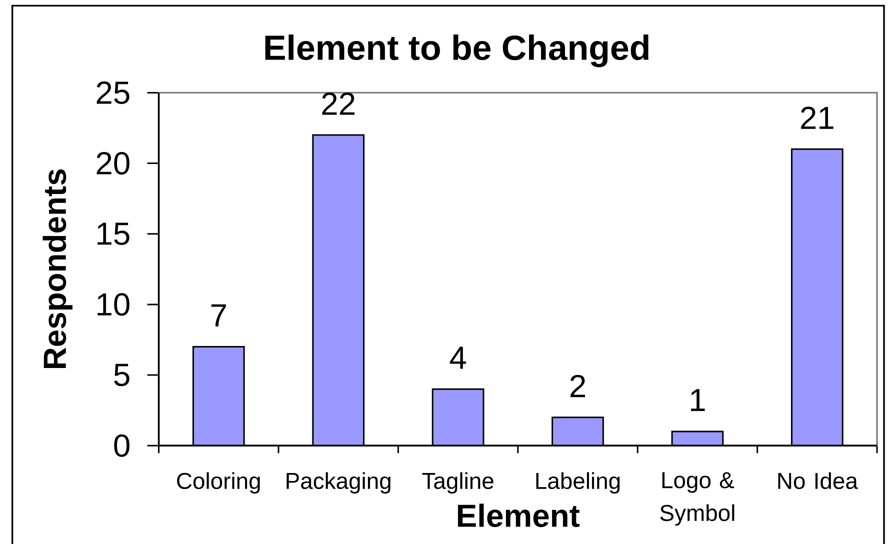 The width and height of the screenshot is (890, 544). Describe the element at coordinates (338, 483) in the screenshot. I see `x-tick-label: Packaging` at that location.